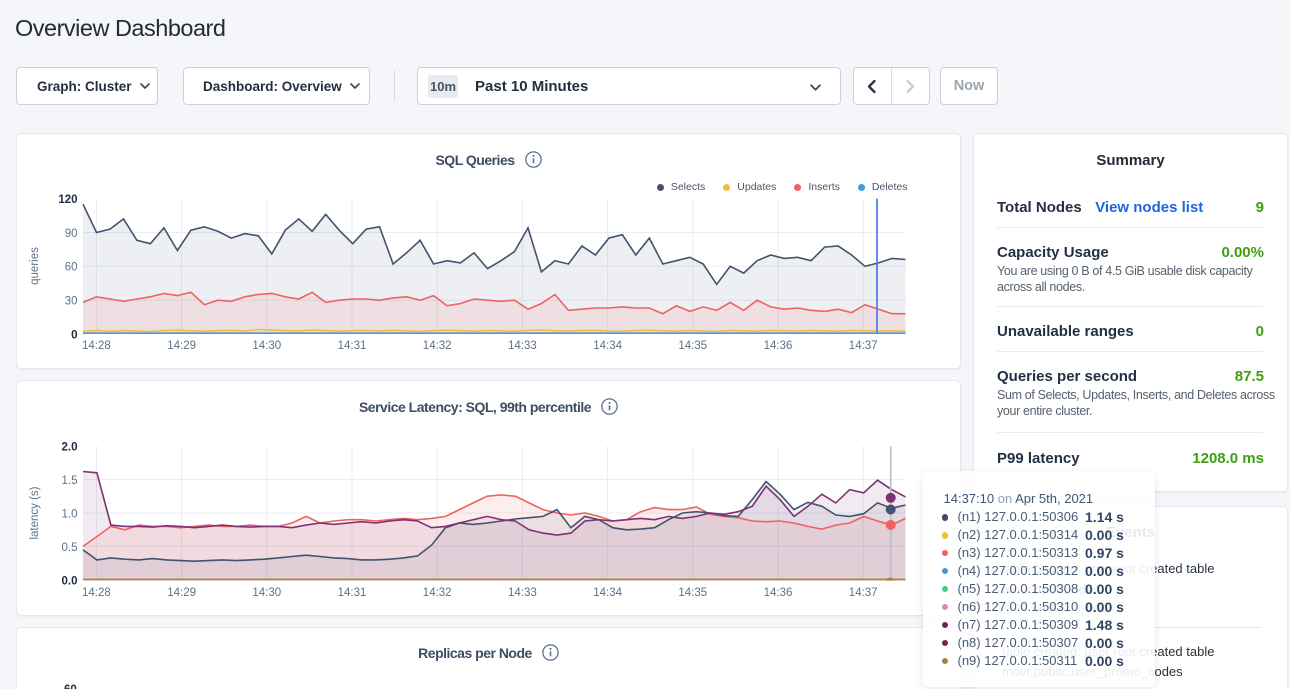 This screenshot has height=689, width=1290. Describe the element at coordinates (70, 447) in the screenshot. I see `svg-text: 2.0` at that location.